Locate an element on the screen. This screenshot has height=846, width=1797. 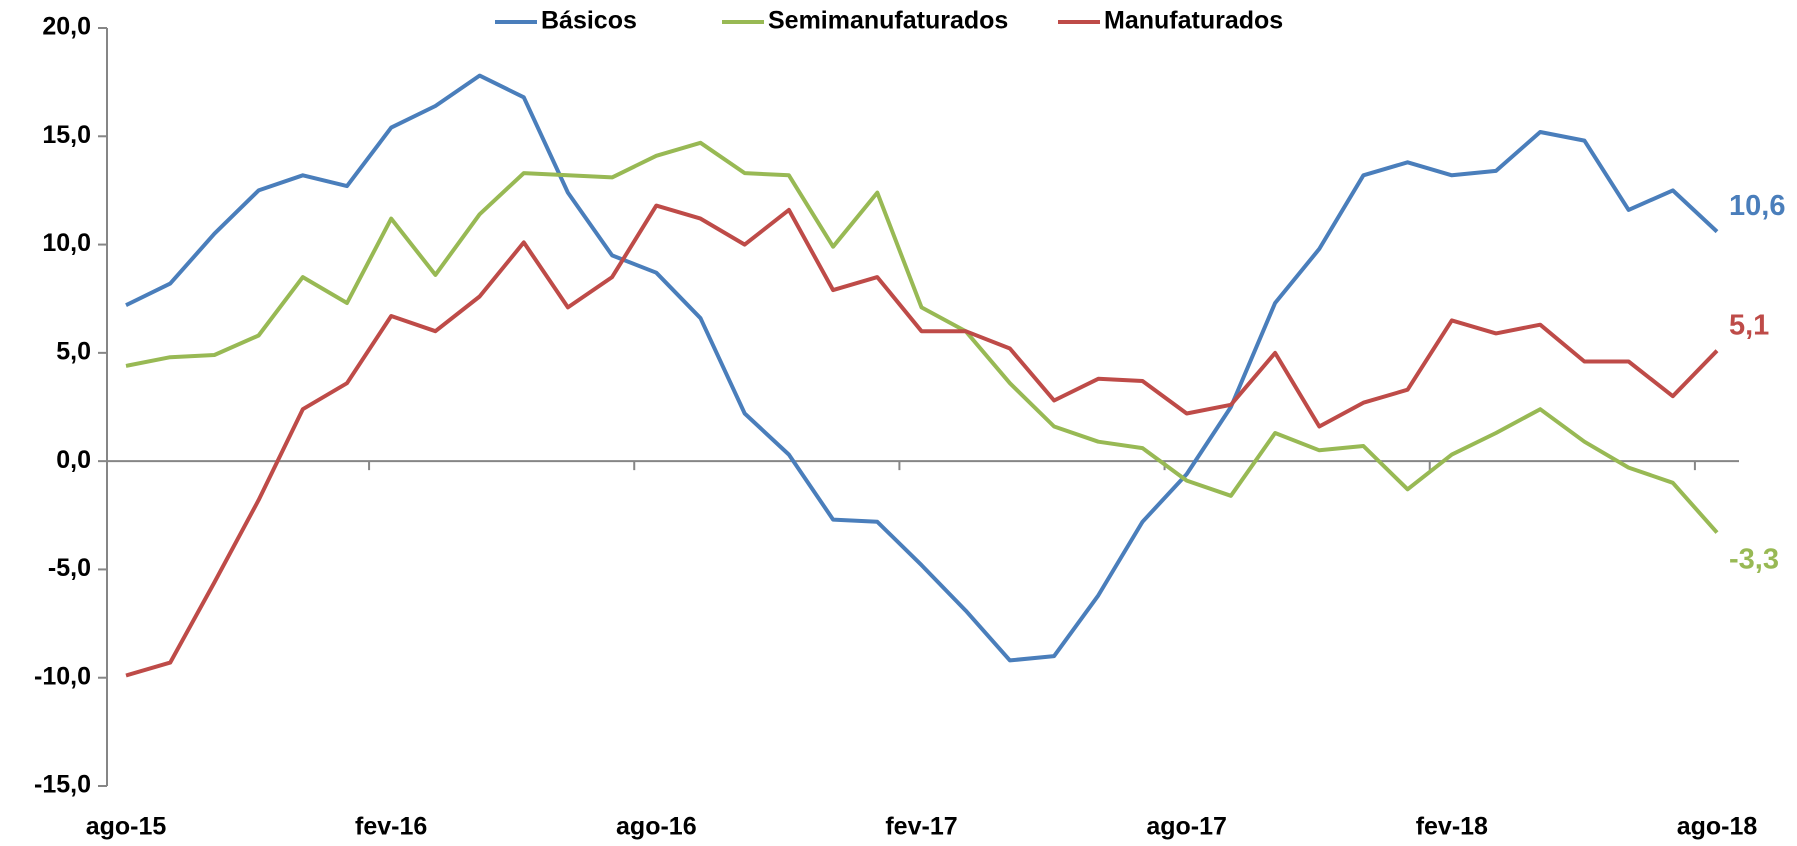
y-tick-label: -5,0 is located at coordinates (69, 568).